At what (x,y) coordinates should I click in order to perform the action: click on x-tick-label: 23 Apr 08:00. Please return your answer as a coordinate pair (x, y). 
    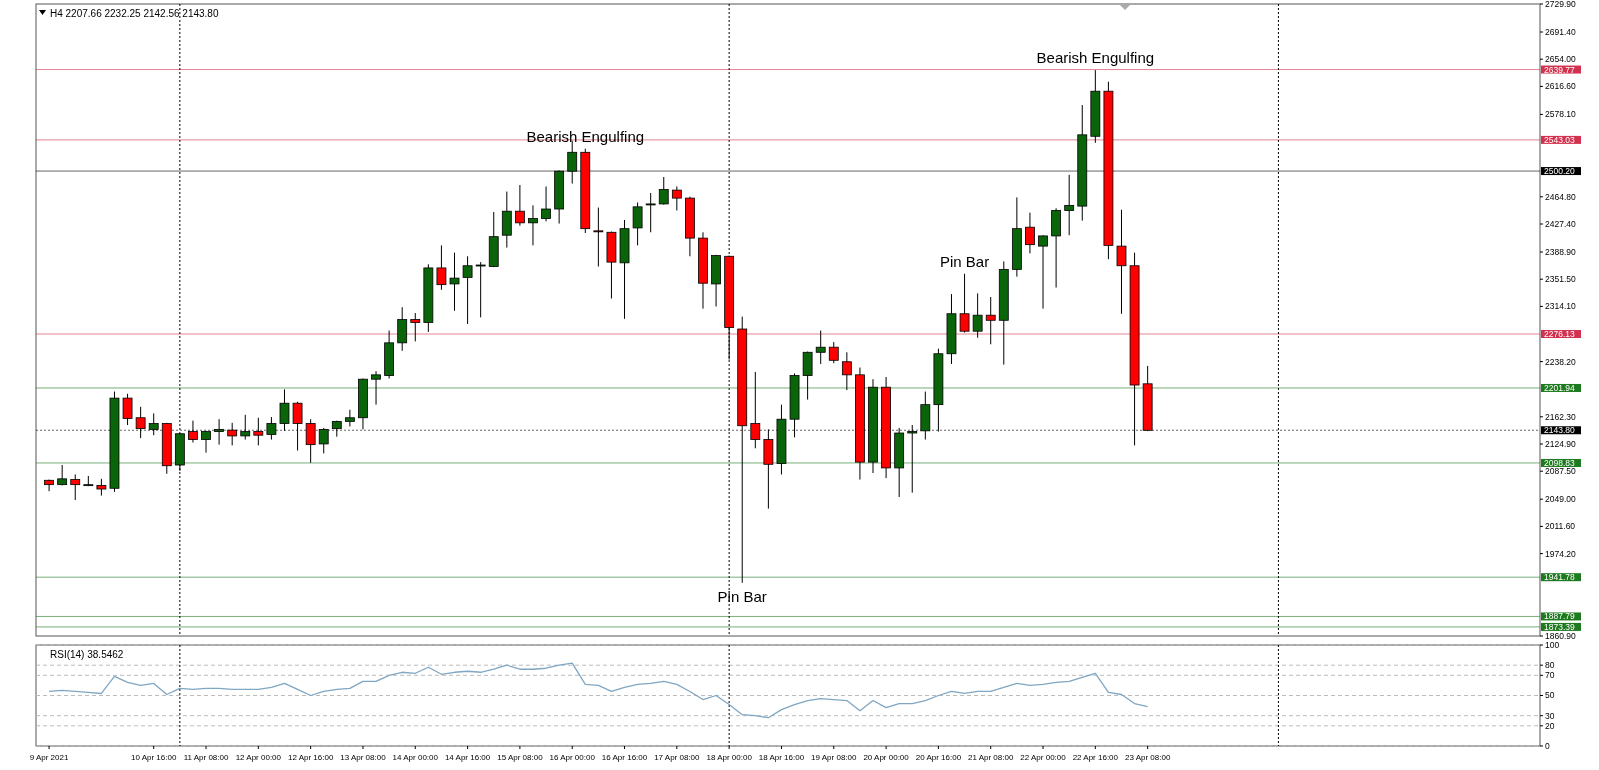
    Looking at the image, I should click on (1147, 757).